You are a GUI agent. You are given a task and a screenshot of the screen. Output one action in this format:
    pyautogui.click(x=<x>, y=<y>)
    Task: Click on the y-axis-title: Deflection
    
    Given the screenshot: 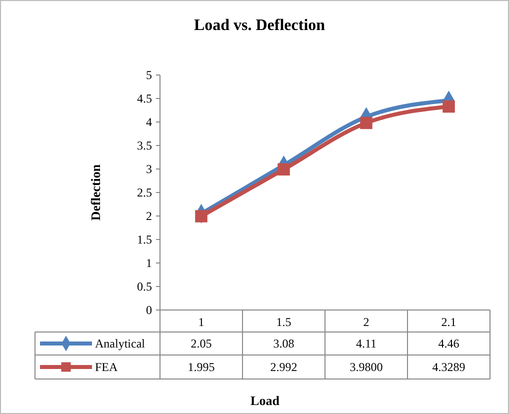 What is the action you would take?
    pyautogui.click(x=95, y=192)
    